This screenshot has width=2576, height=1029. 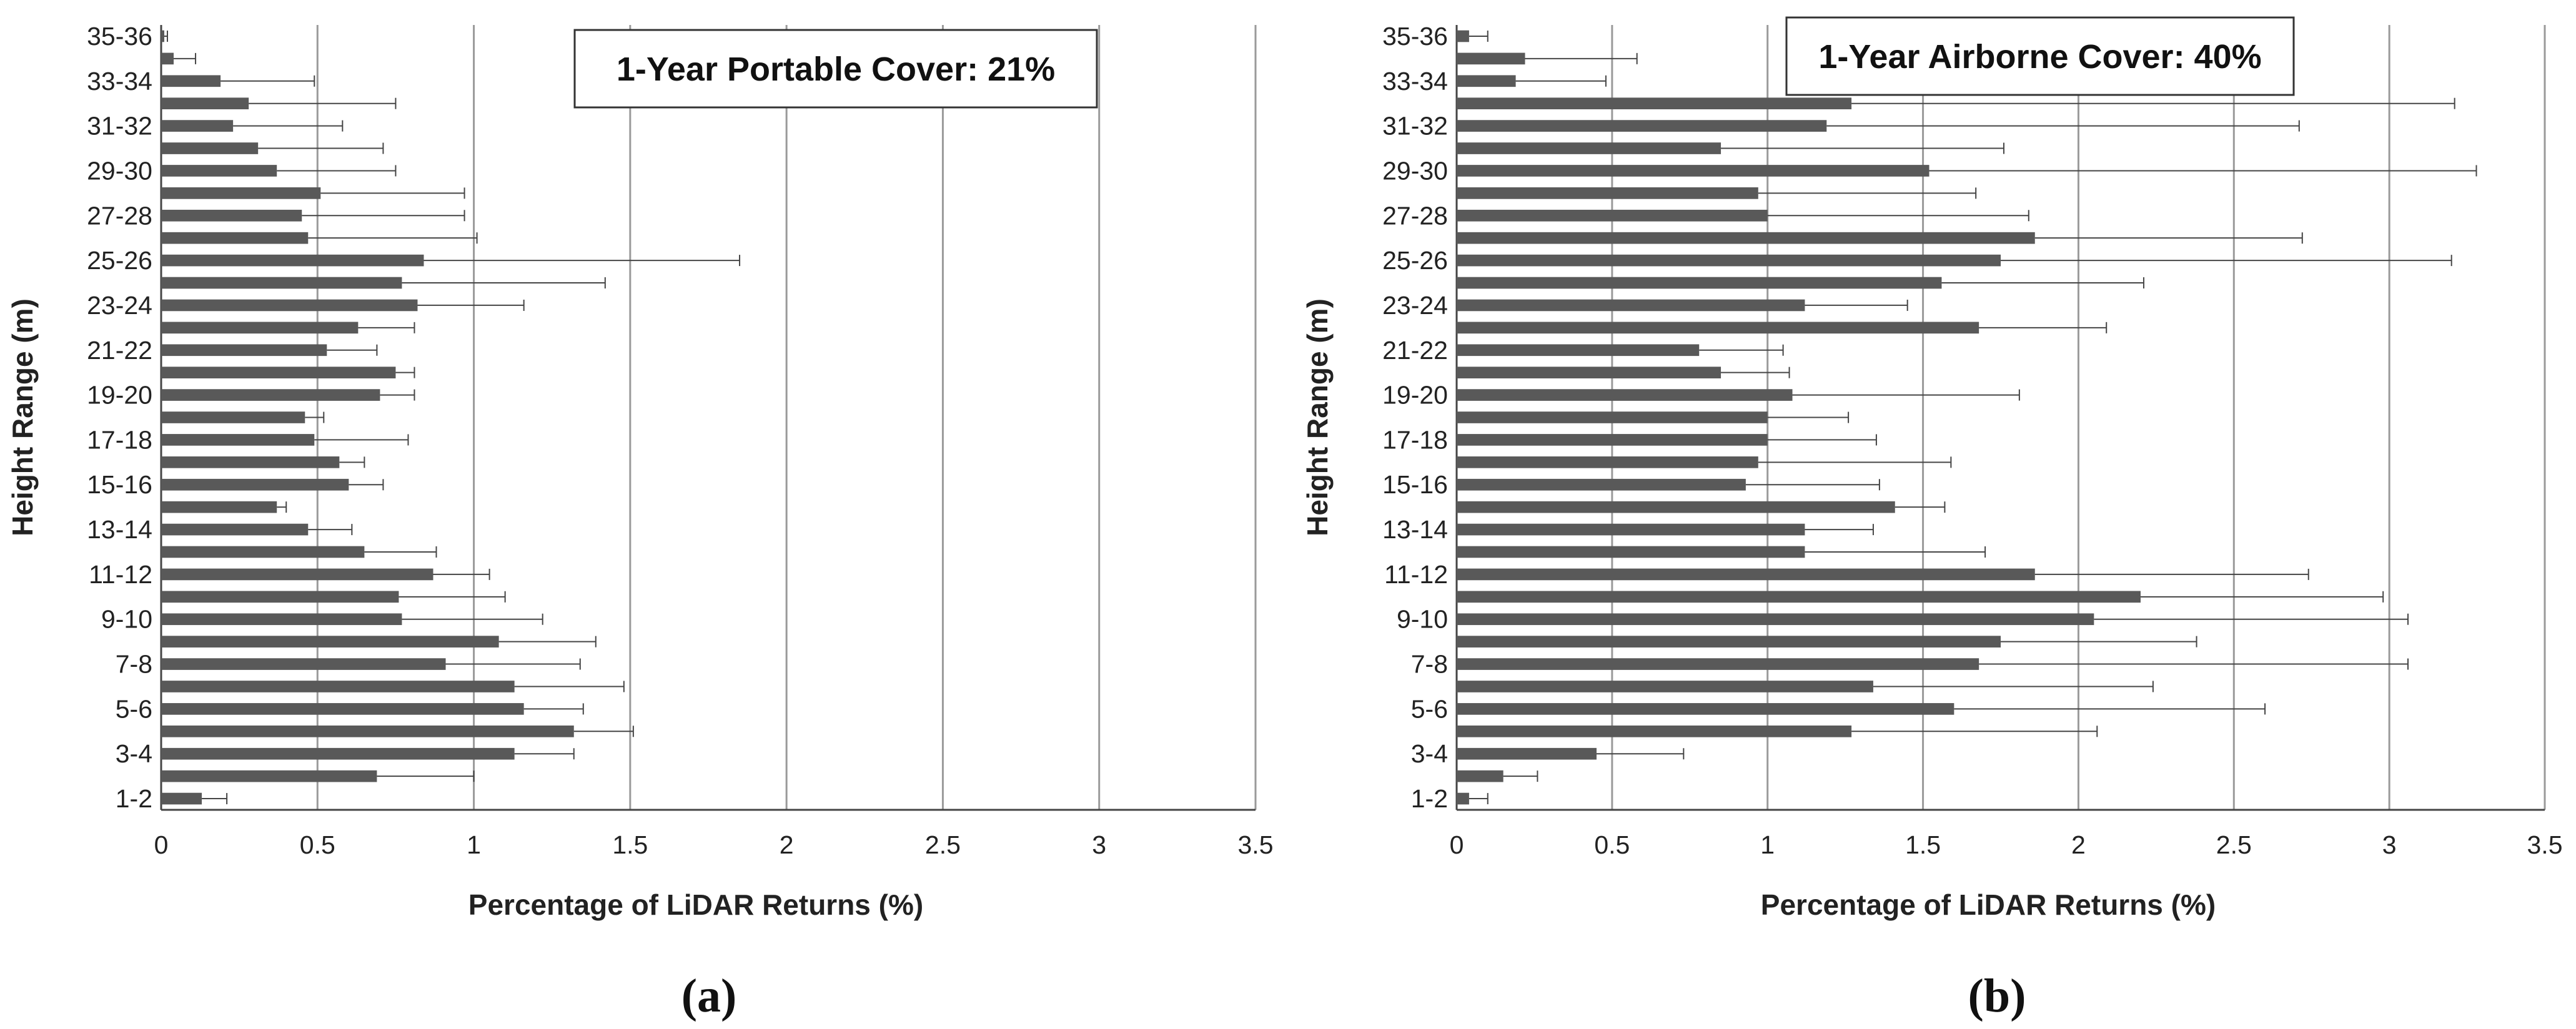 I want to click on x-tick-label: 1, so click(x=1767, y=845).